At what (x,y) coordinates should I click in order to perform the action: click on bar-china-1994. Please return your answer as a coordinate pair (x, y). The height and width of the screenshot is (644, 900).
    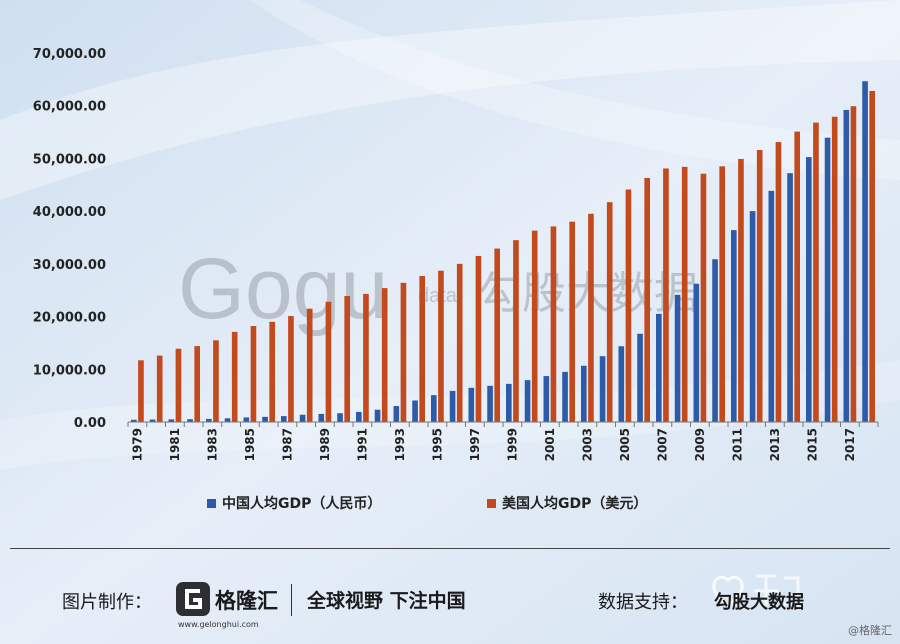
    Looking at the image, I should click on (415, 411).